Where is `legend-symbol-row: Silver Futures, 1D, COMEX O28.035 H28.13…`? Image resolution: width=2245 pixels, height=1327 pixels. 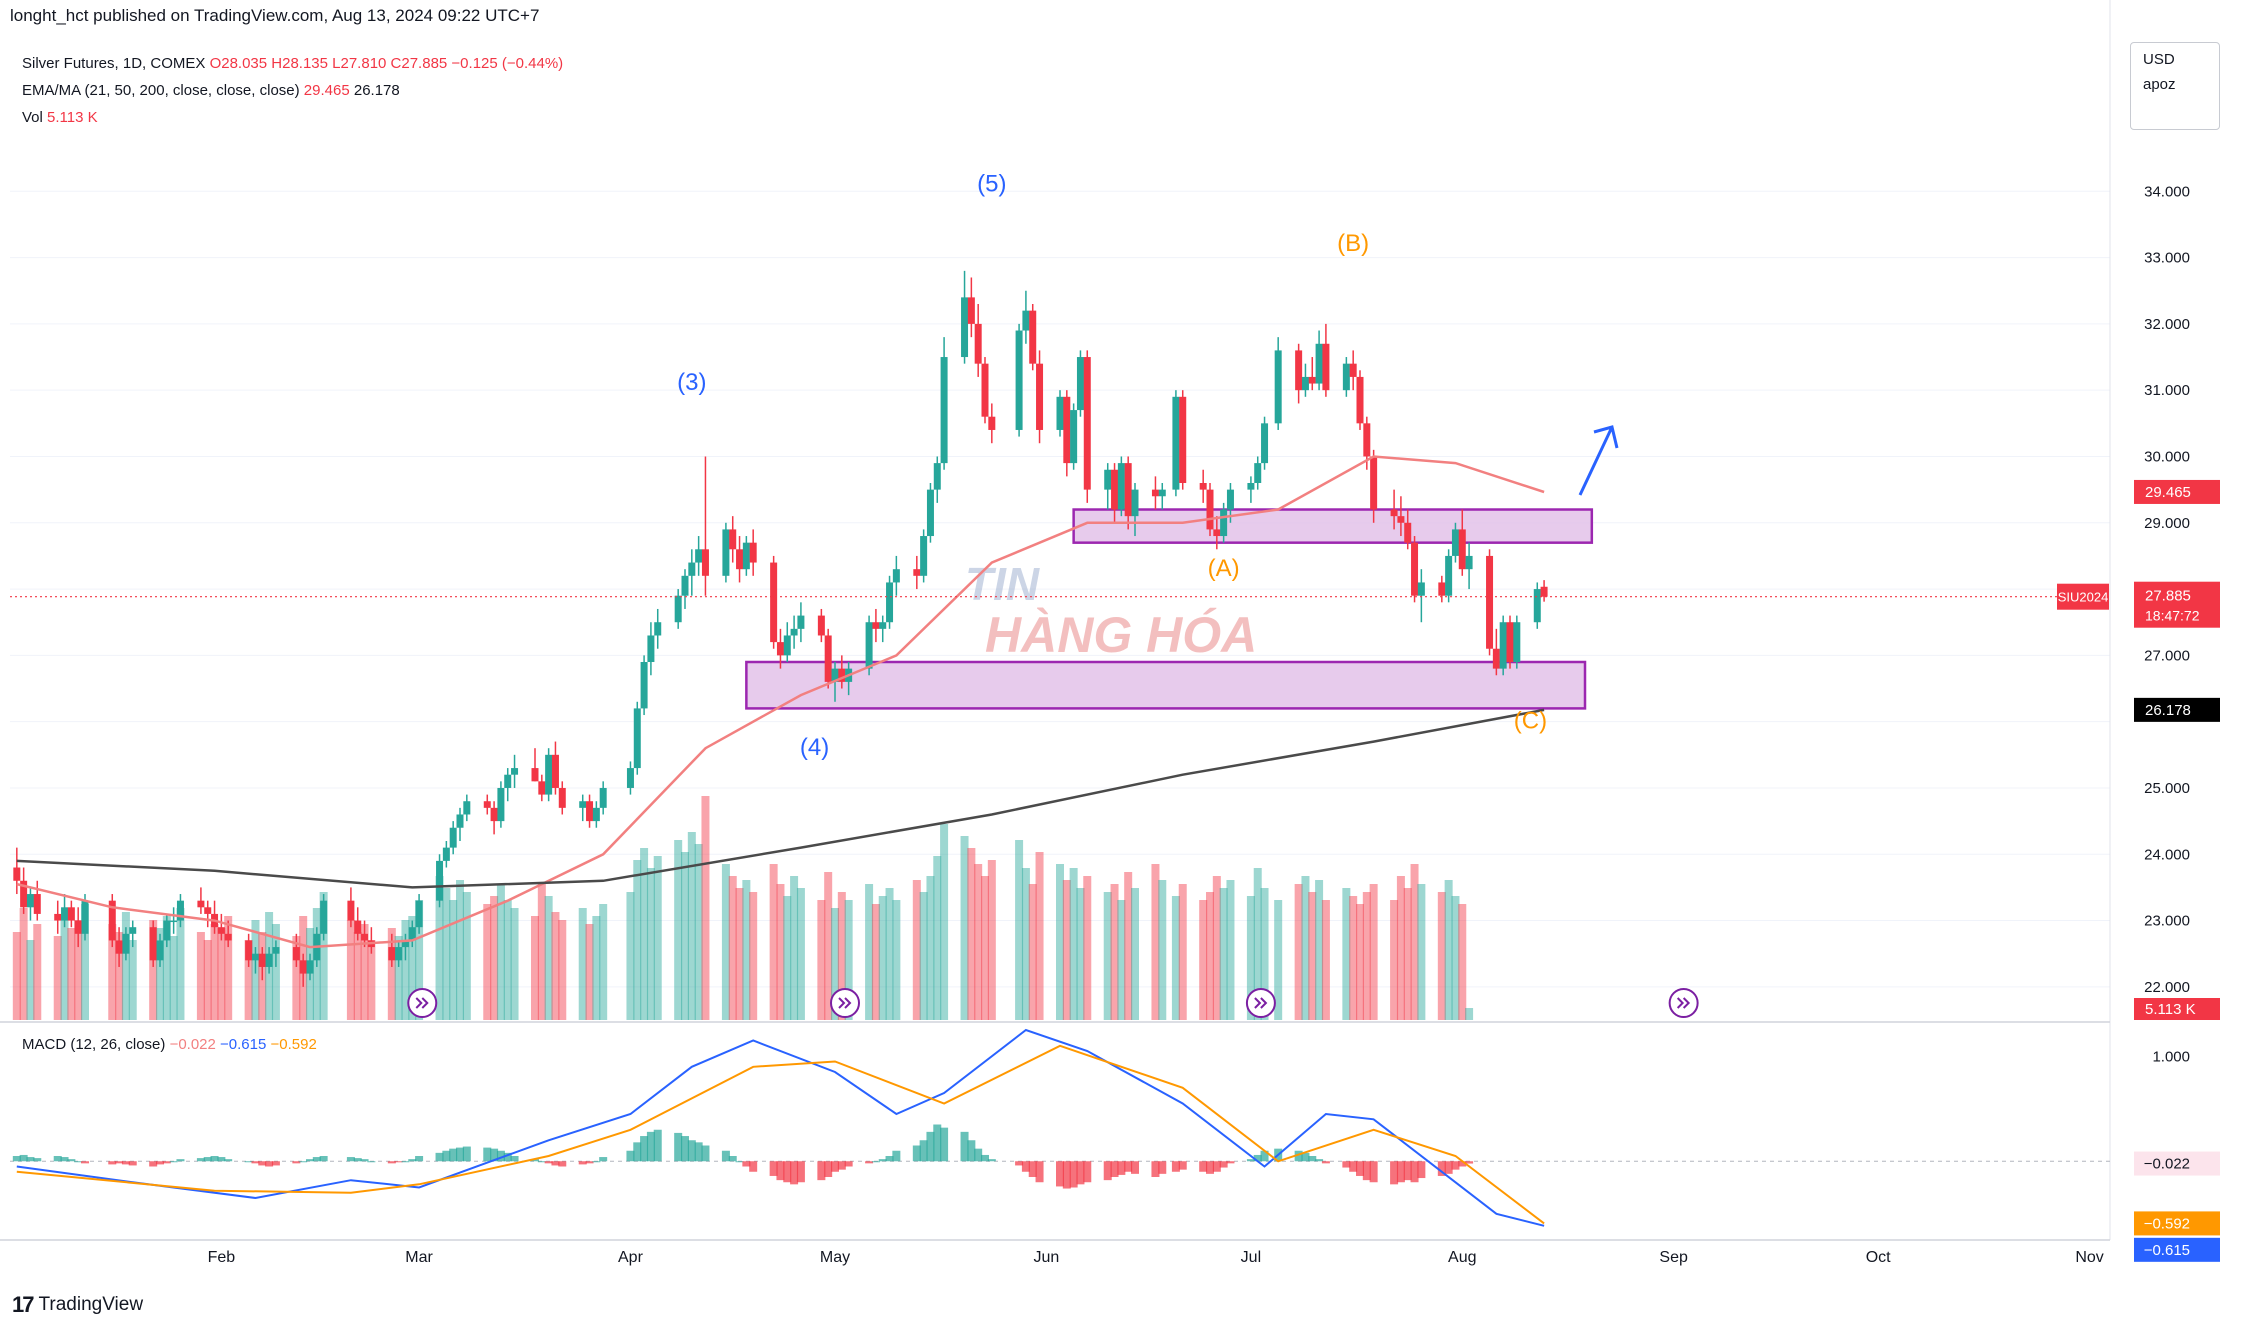
legend-symbol-row: Silver Futures, 1D, COMEX O28.035 H28.13… is located at coordinates (292, 63).